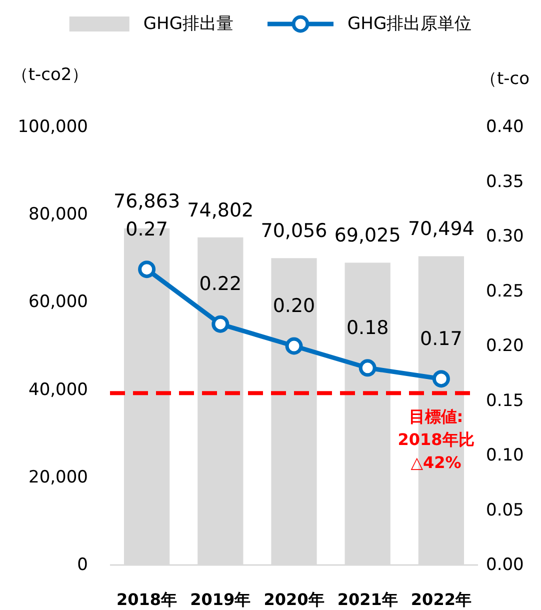 This screenshot has width=541, height=610. I want to click on data-label: 0.22, so click(220, 284).